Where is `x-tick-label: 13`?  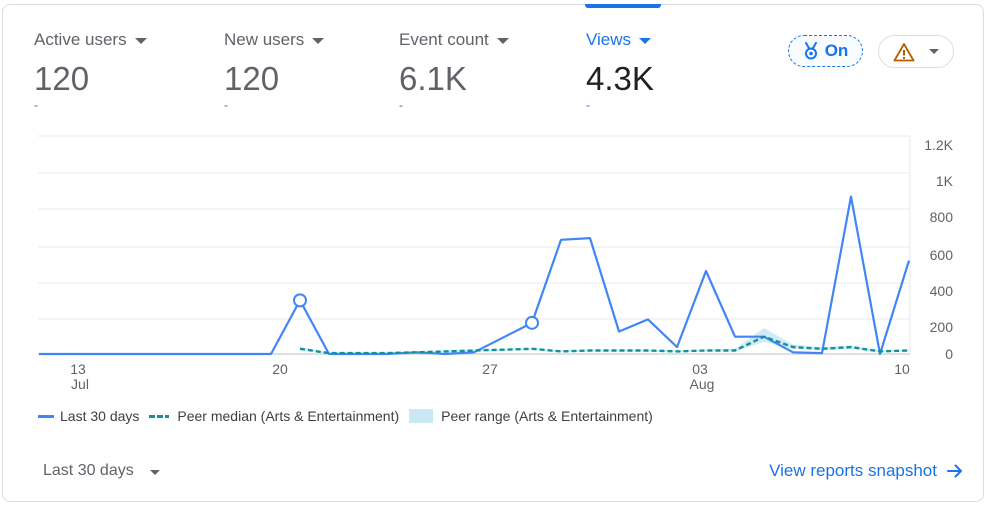 x-tick-label: 13 is located at coordinates (78, 369).